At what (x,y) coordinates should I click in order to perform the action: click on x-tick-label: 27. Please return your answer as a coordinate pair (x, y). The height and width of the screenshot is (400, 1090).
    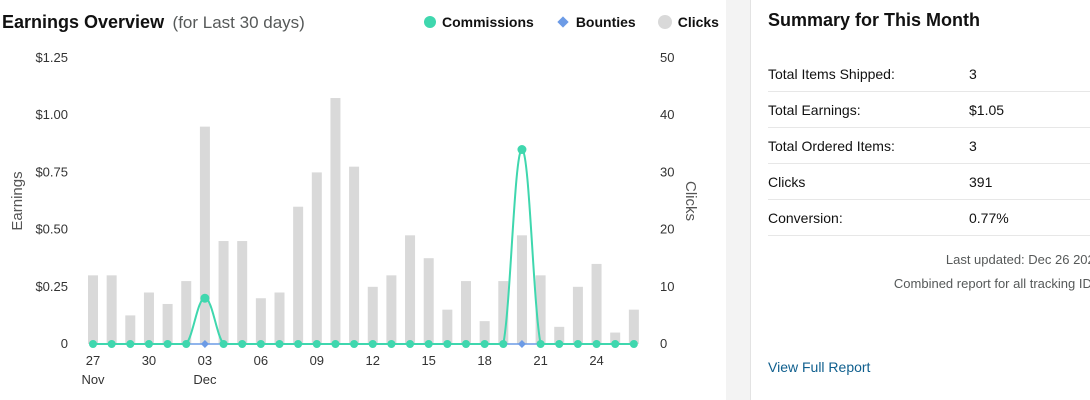
    Looking at the image, I should click on (93, 360).